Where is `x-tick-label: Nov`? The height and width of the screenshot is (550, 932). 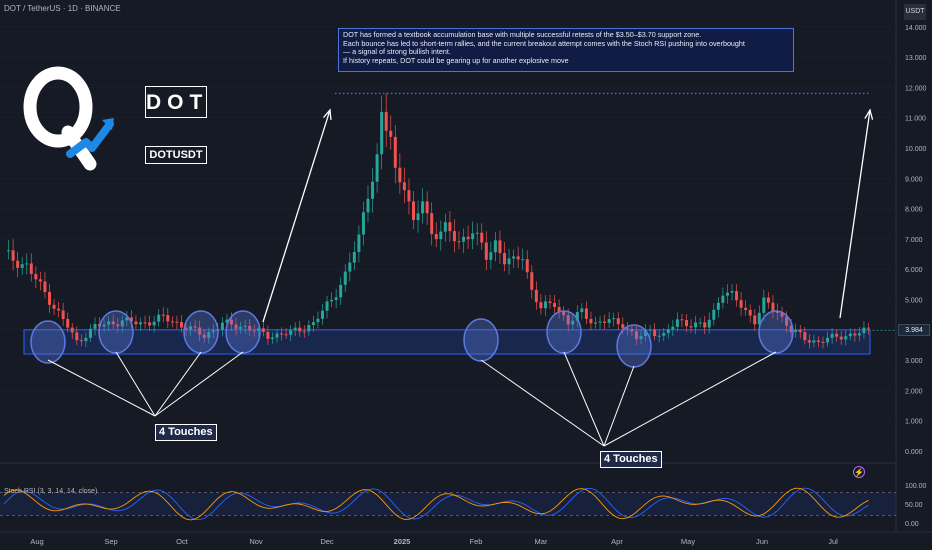
x-tick-label: Nov is located at coordinates (256, 541).